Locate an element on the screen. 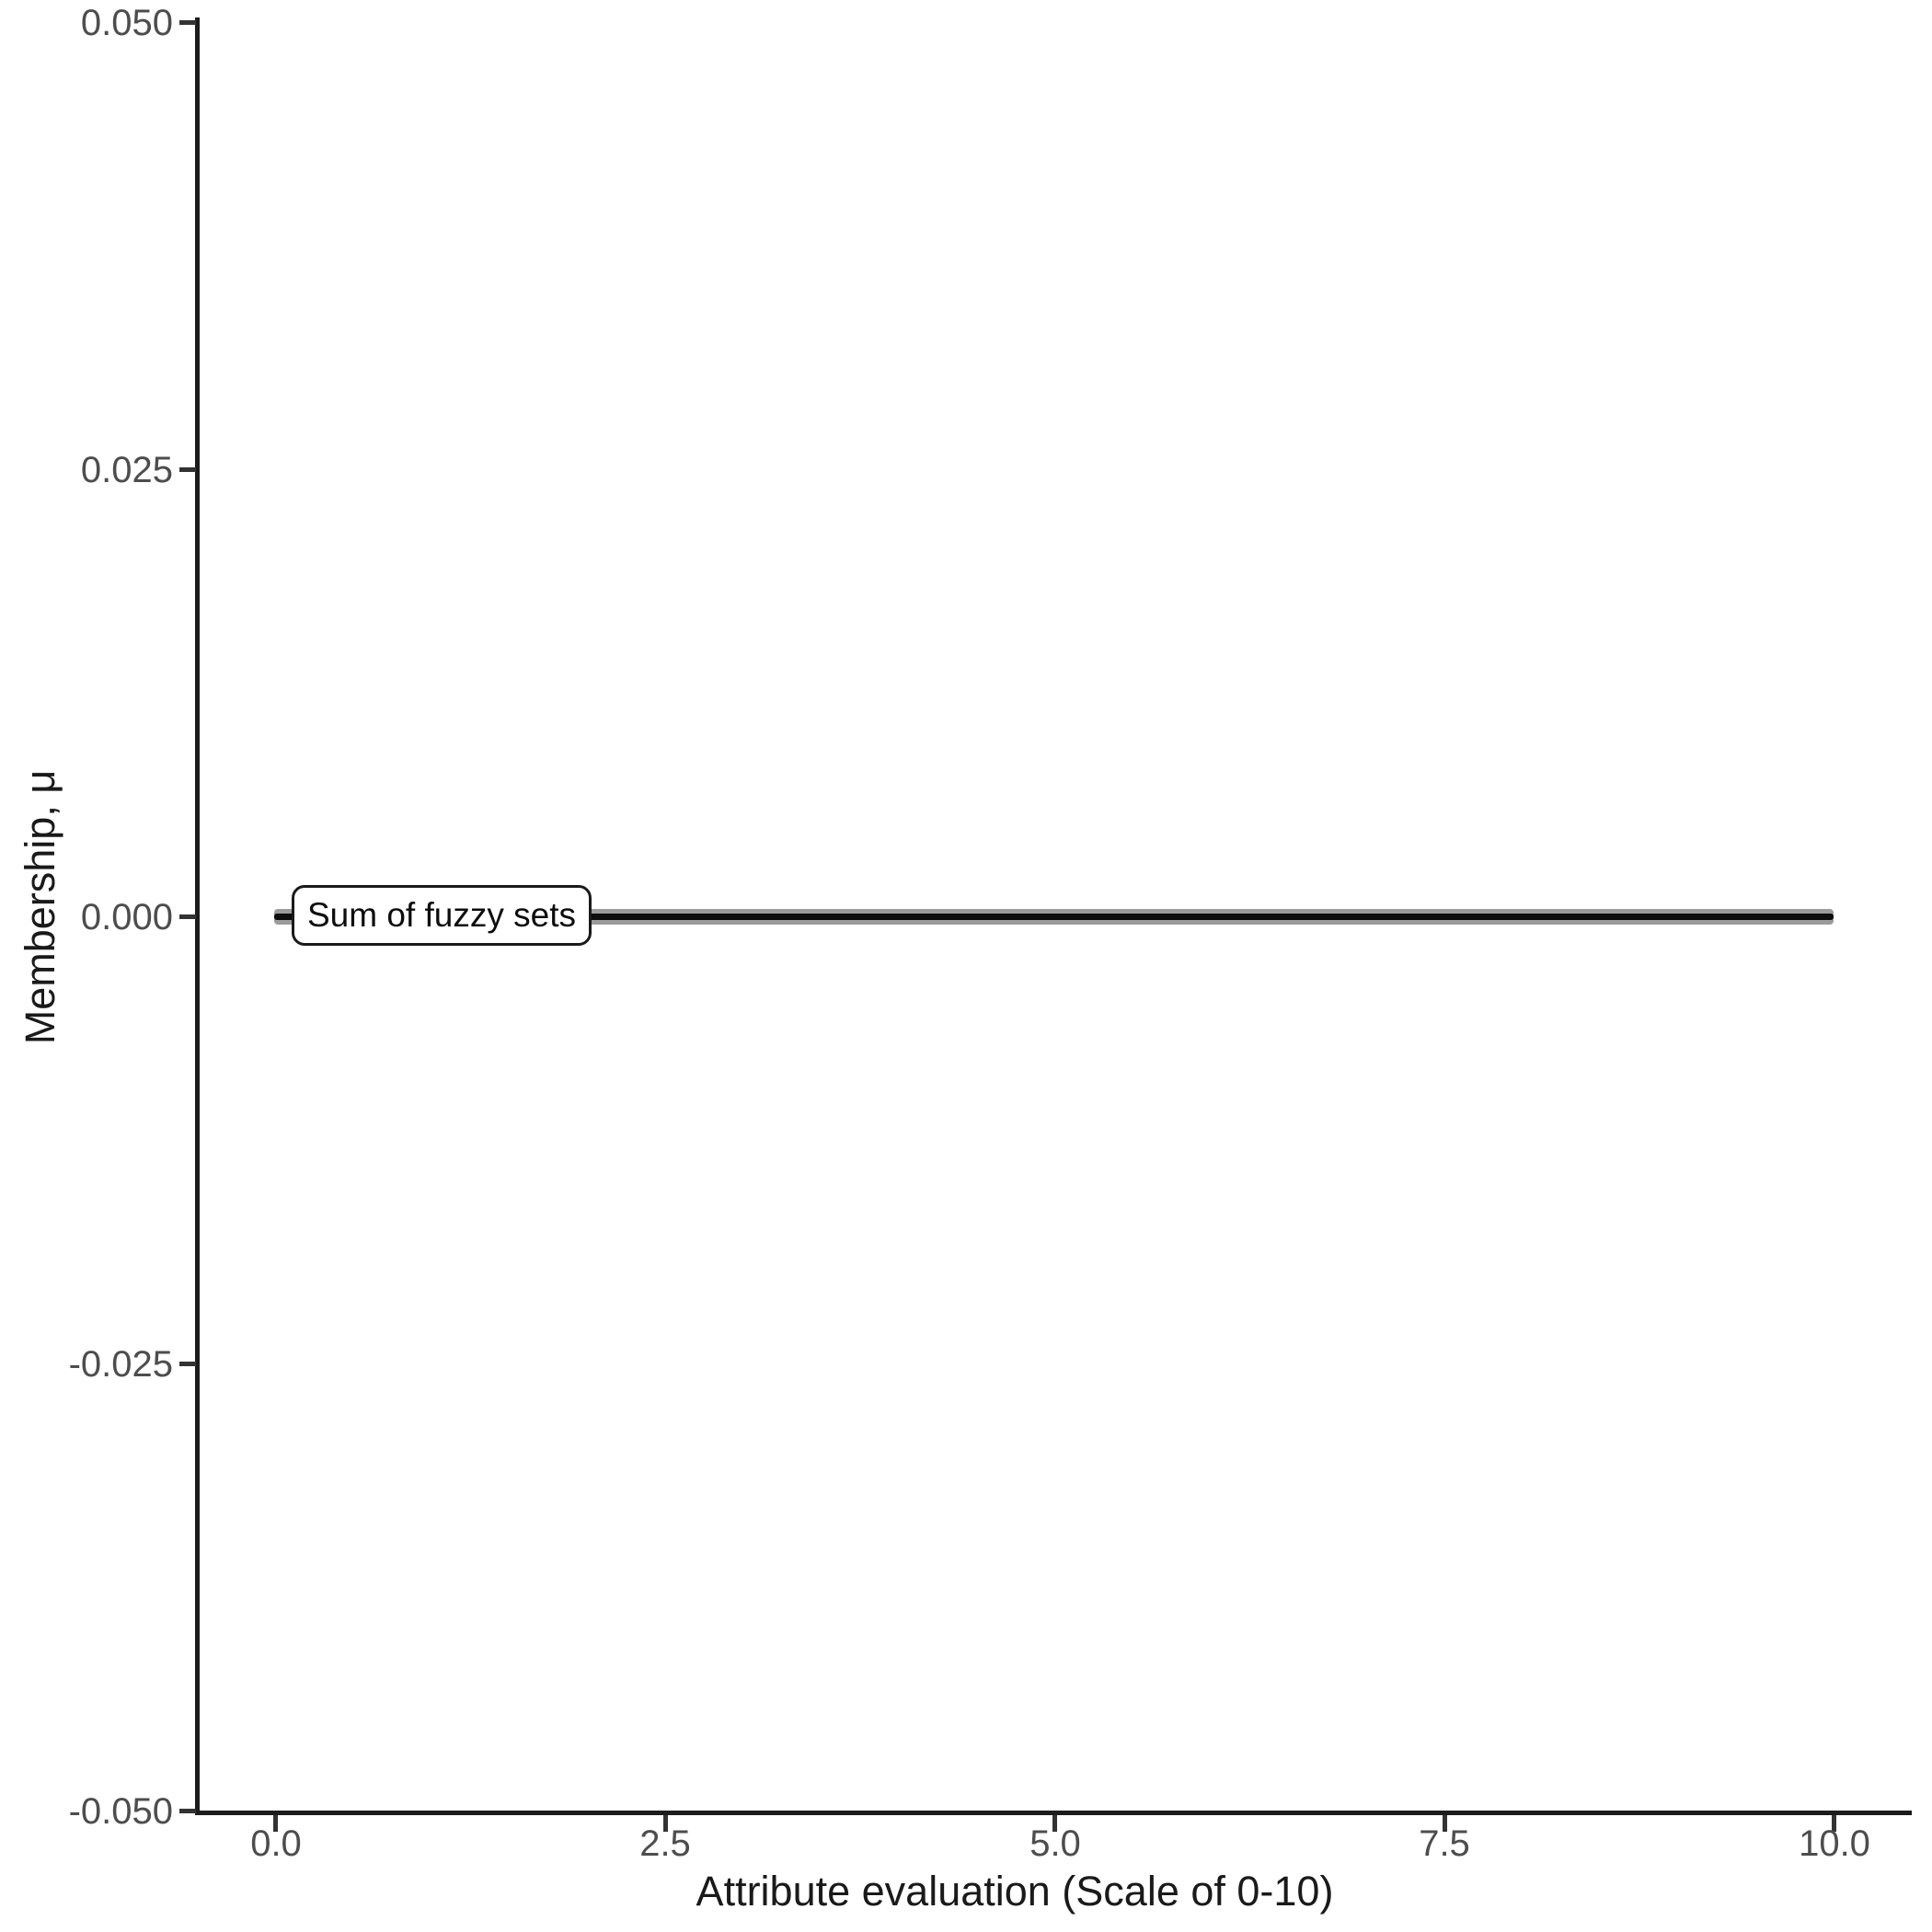  y-tick-label: -0.025 is located at coordinates (120, 1364).